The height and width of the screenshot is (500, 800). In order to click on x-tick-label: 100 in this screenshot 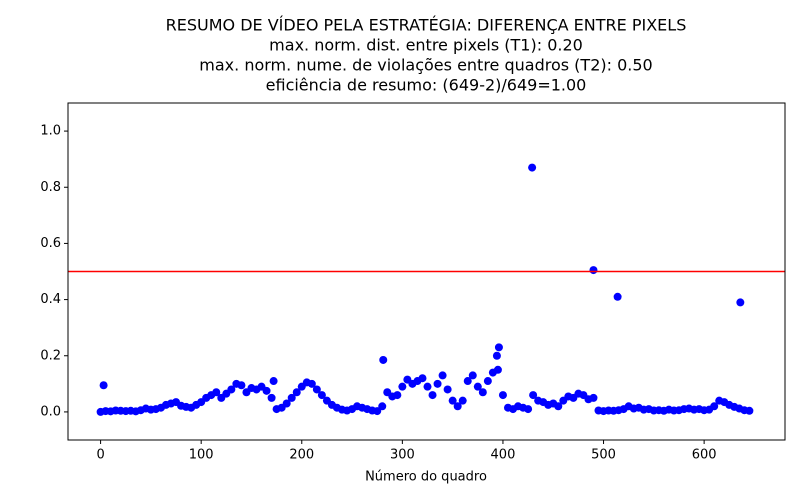, I will do `click(201, 455)`.